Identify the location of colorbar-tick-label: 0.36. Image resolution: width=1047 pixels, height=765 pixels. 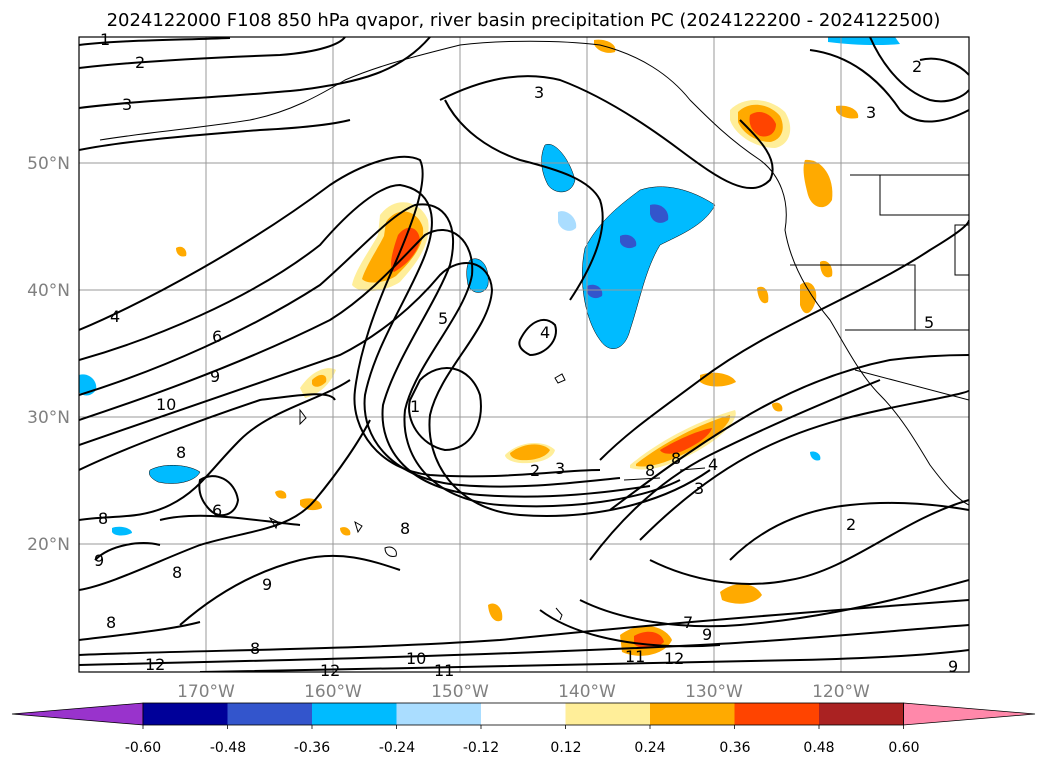
(734, 748).